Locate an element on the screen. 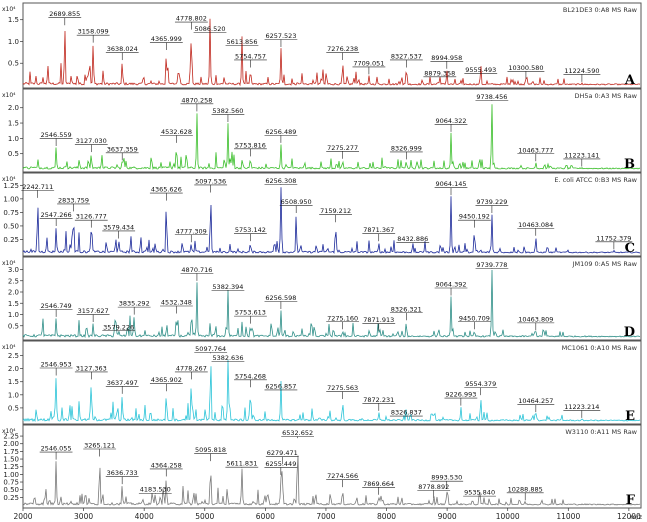 This screenshot has width=647, height=522. peak-label: 7274.566 is located at coordinates (342, 476).